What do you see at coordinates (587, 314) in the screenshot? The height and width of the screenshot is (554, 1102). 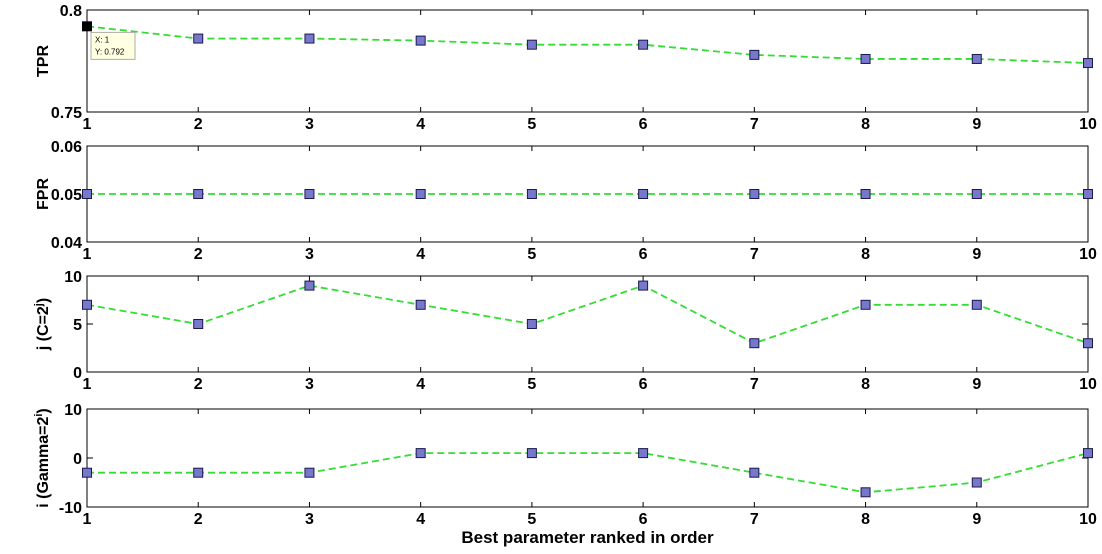 I see `series-line-c` at bounding box center [587, 314].